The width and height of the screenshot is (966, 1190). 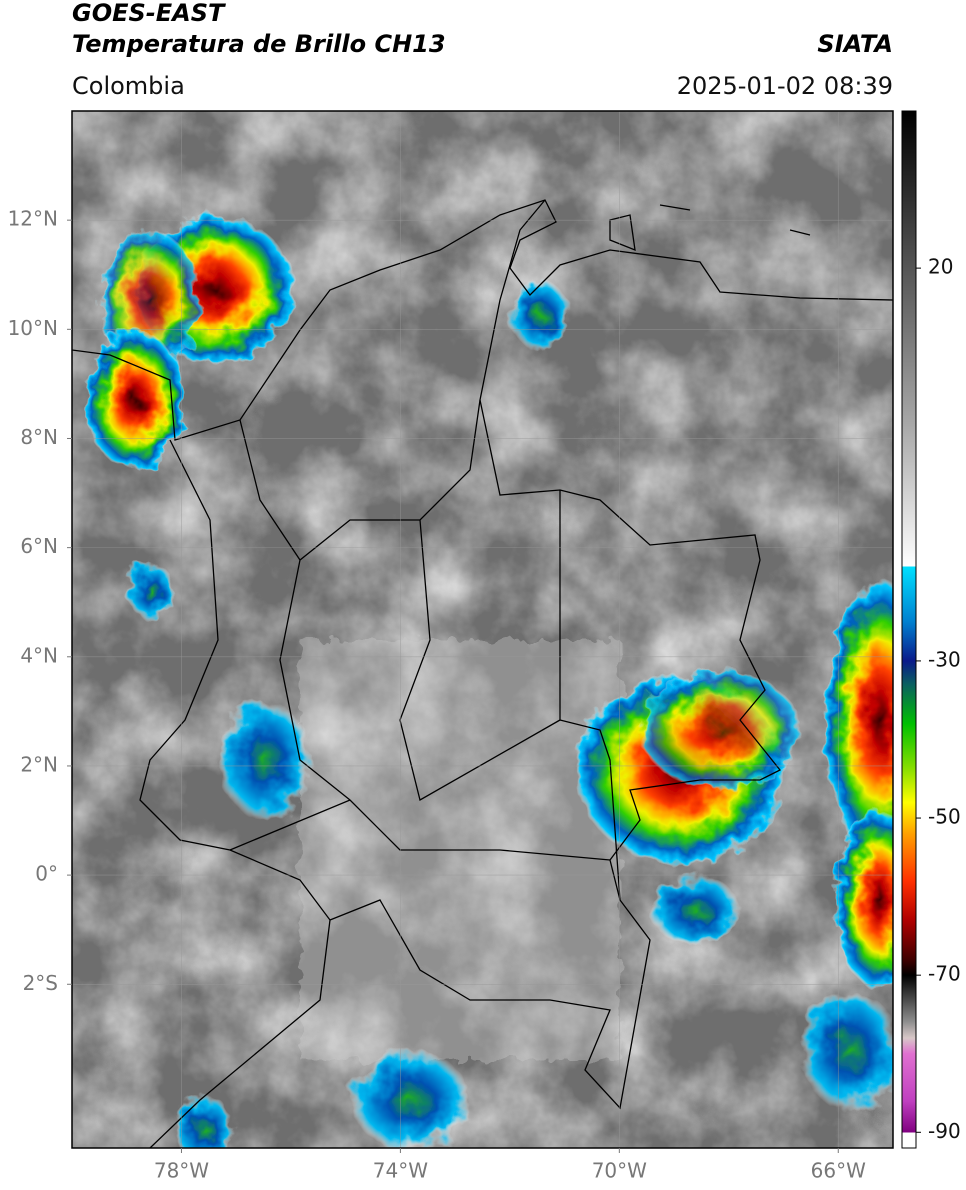 What do you see at coordinates (944, 1131) in the screenshot?
I see `colorbar-tick-label: -90` at bounding box center [944, 1131].